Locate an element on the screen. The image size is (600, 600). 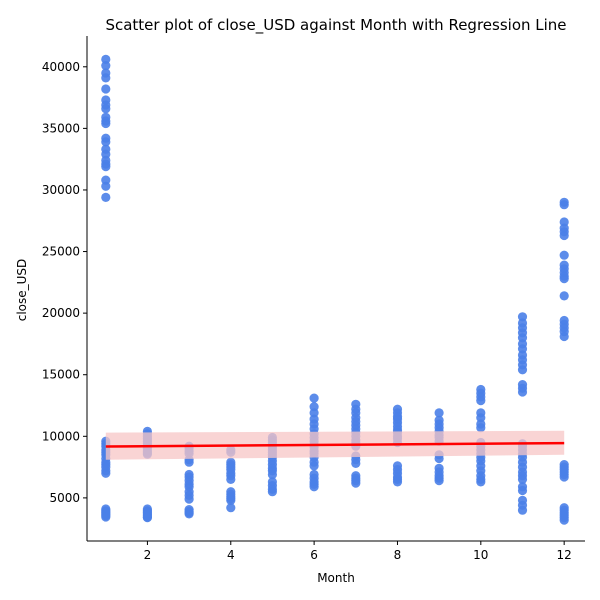
y-tick-label: 40000 is located at coordinates (61, 67).